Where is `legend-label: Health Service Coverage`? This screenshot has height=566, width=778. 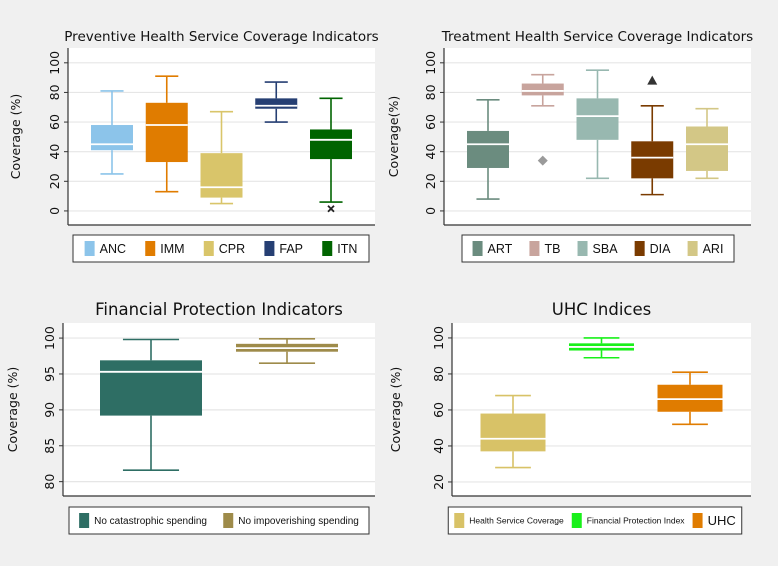 legend-label: Health Service Coverage is located at coordinates (516, 521).